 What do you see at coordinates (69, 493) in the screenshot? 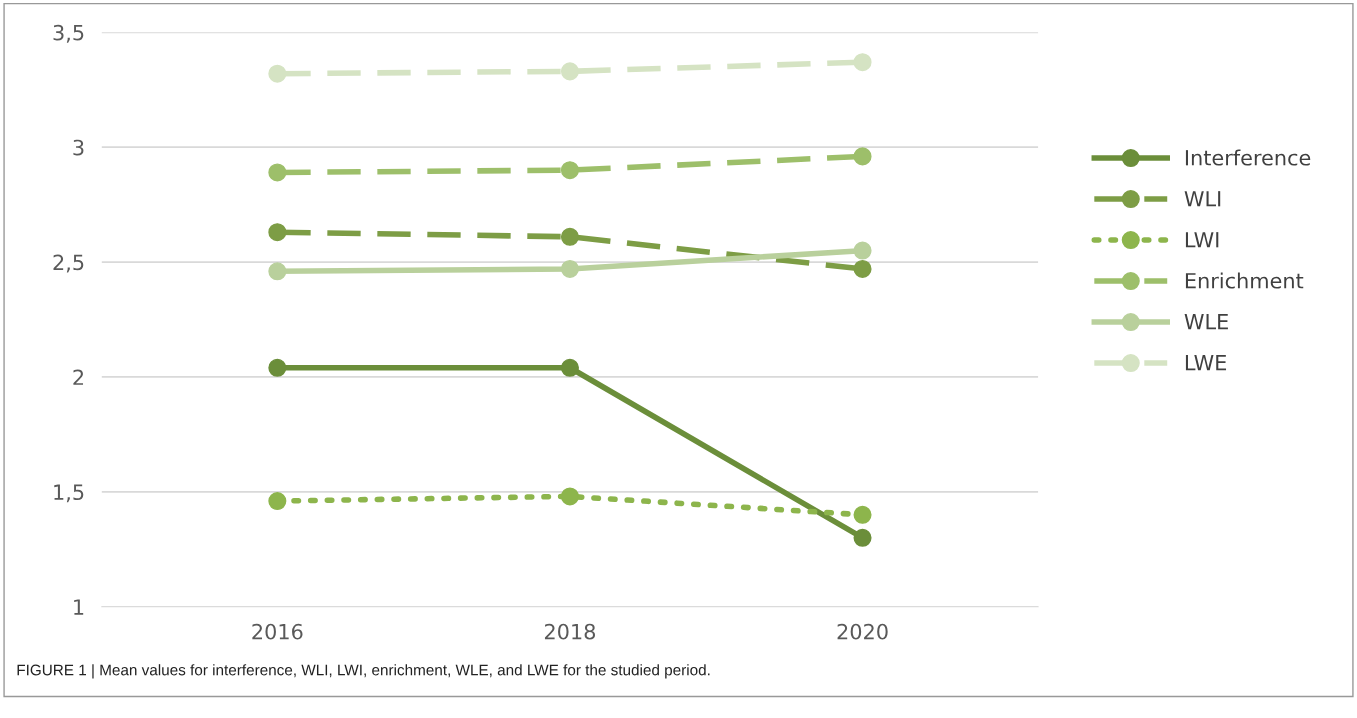
I see `y-tick-label: 1,5` at bounding box center [69, 493].